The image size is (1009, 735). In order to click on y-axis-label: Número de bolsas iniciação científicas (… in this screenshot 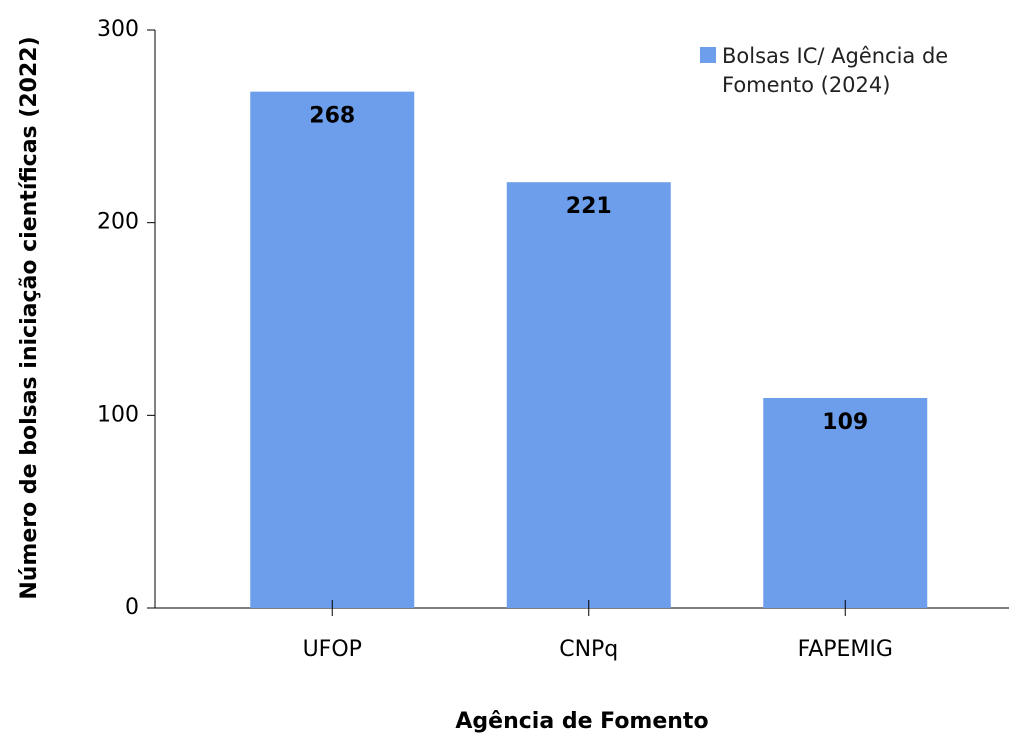, I will do `click(29, 317)`.